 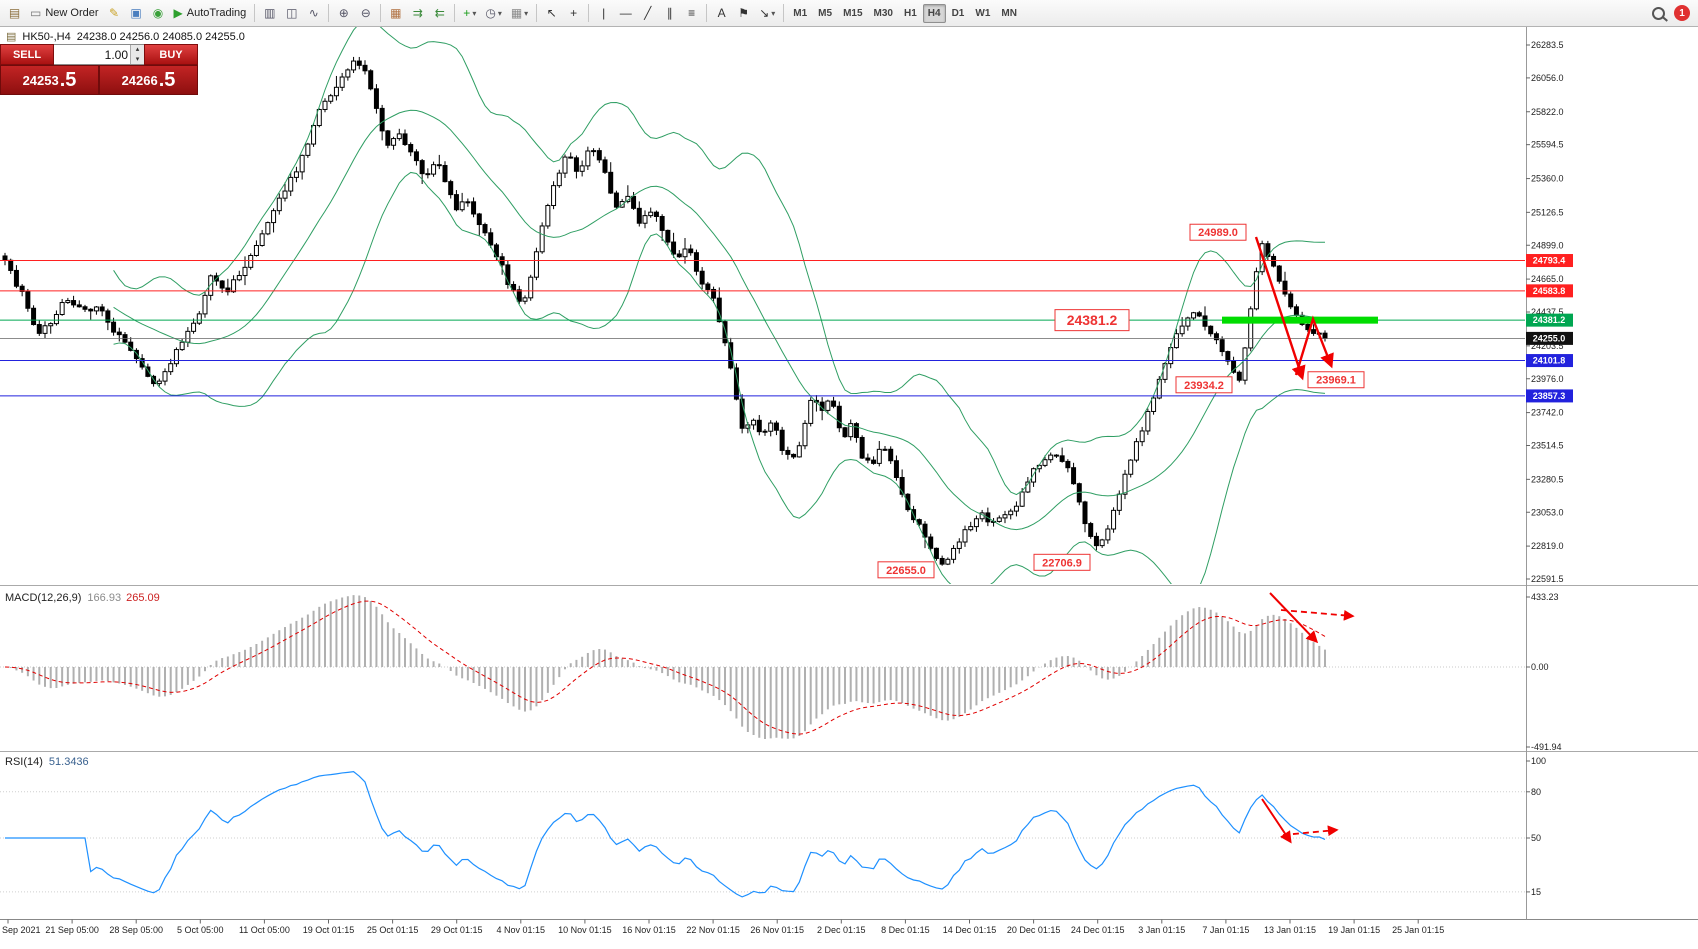 What do you see at coordinates (743, 13) in the screenshot?
I see `label-button: ⚑` at bounding box center [743, 13].